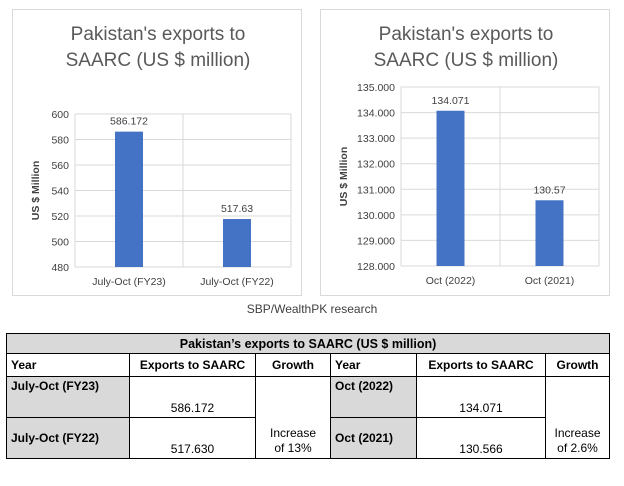  I want to click on growth-cell-left: Increase of 13%, so click(293, 417).